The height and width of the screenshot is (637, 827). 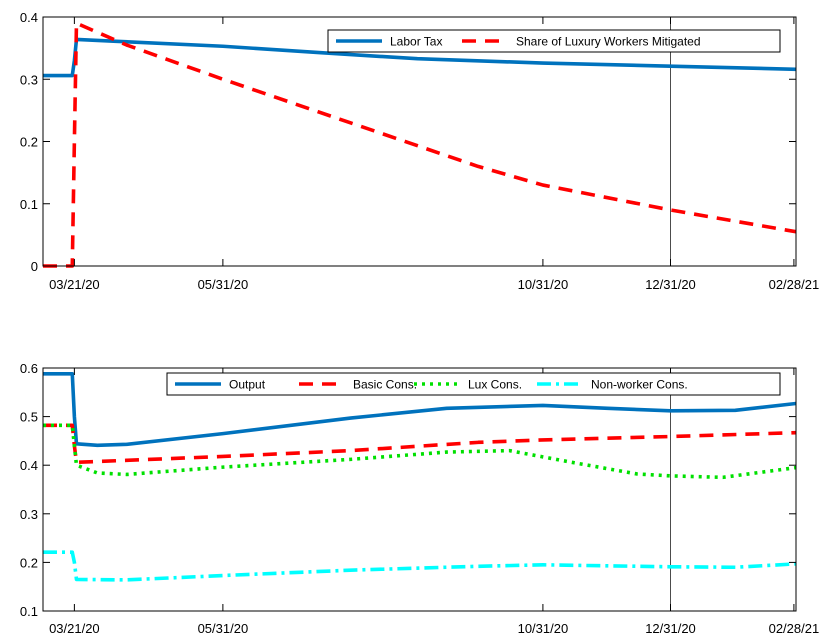 What do you see at coordinates (419, 566) in the screenshot?
I see `series-line-non-worker-cons` at bounding box center [419, 566].